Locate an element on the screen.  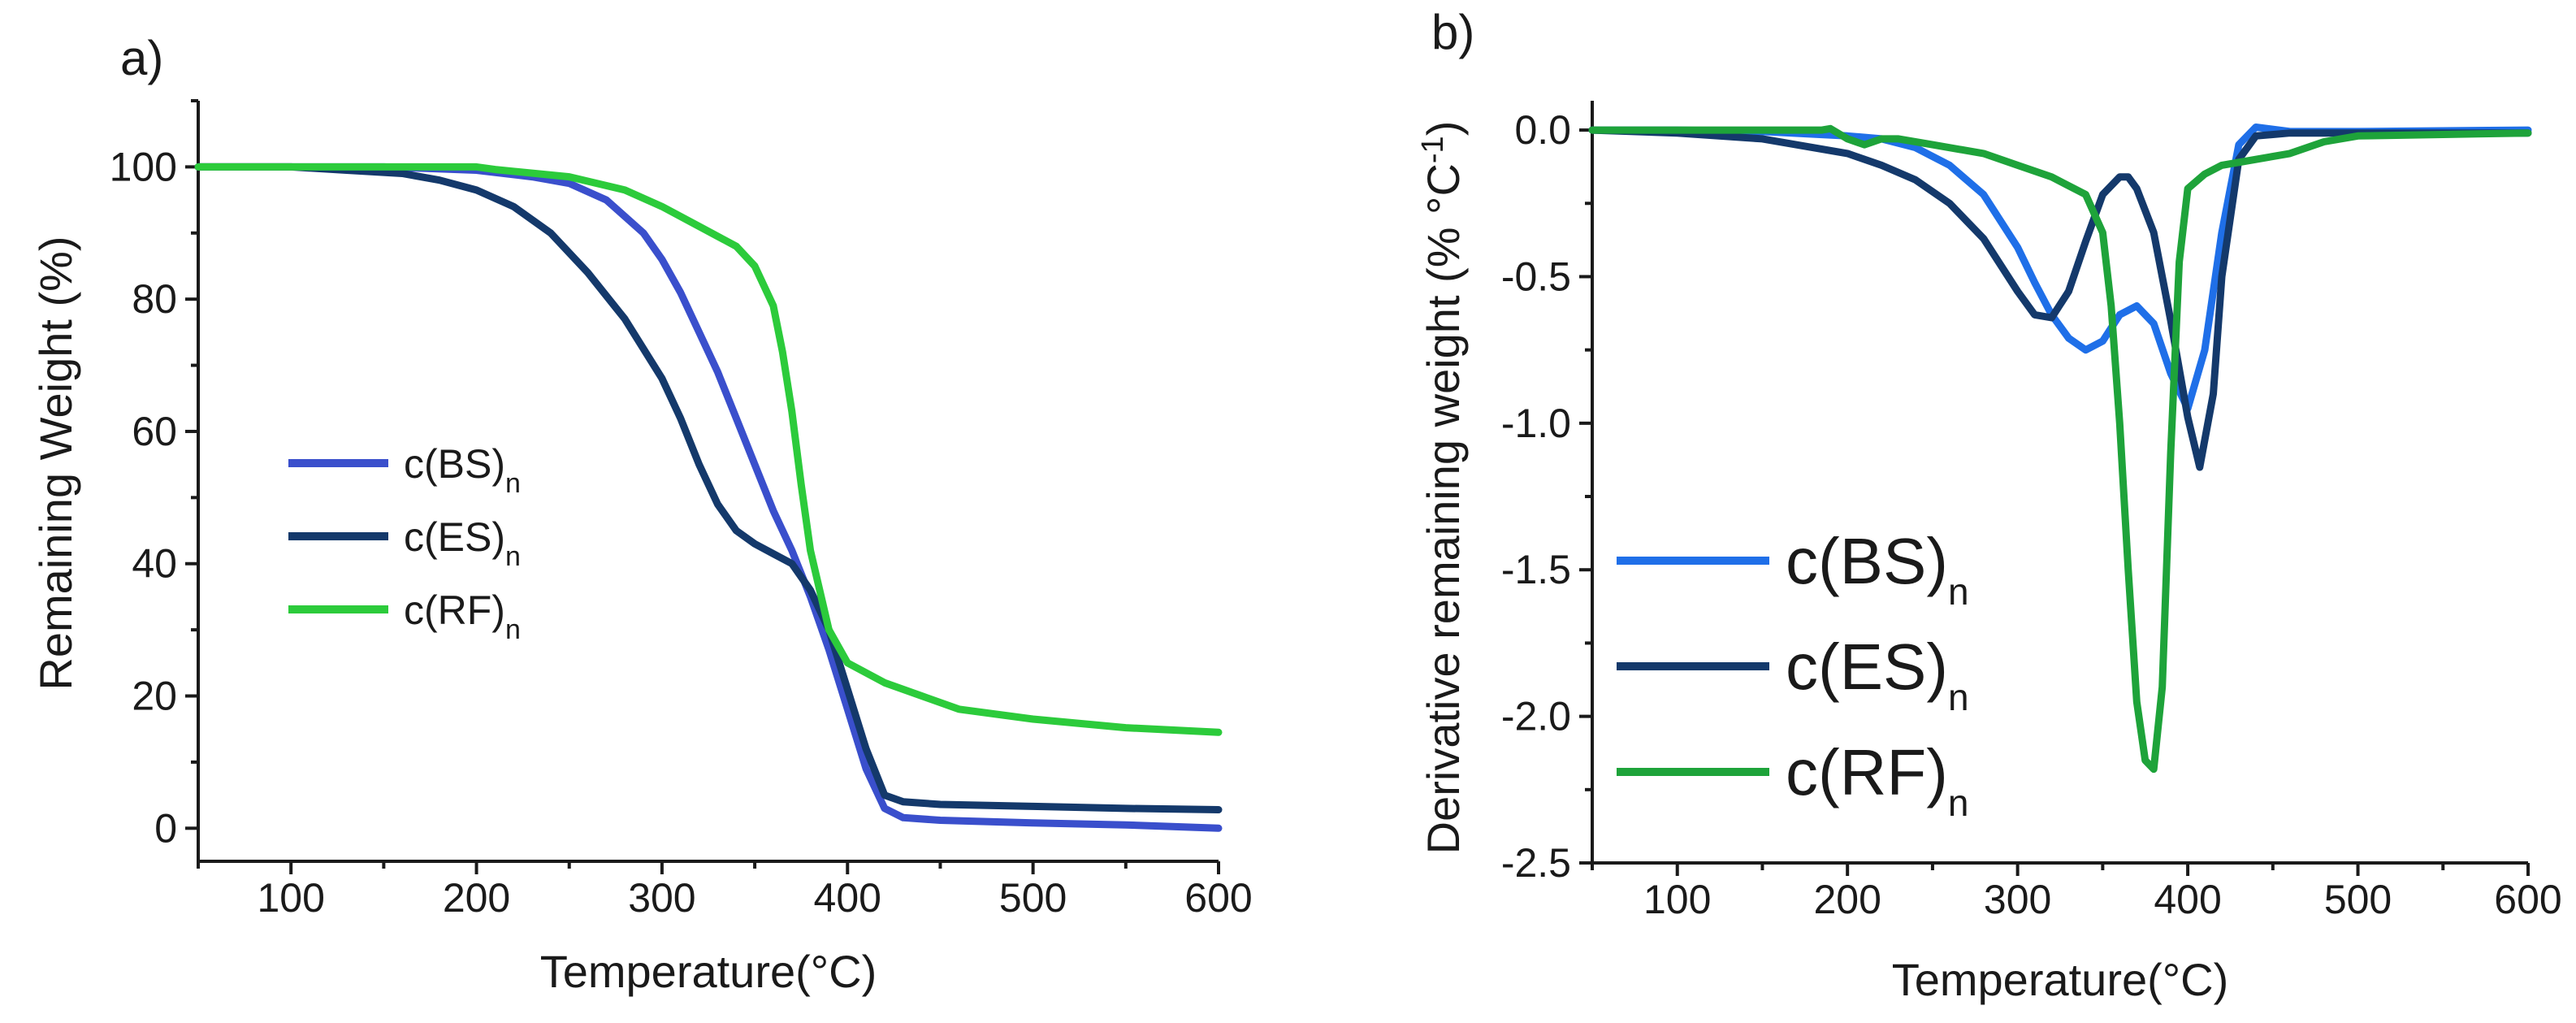
y-tick-label: 100 is located at coordinates (143, 166).